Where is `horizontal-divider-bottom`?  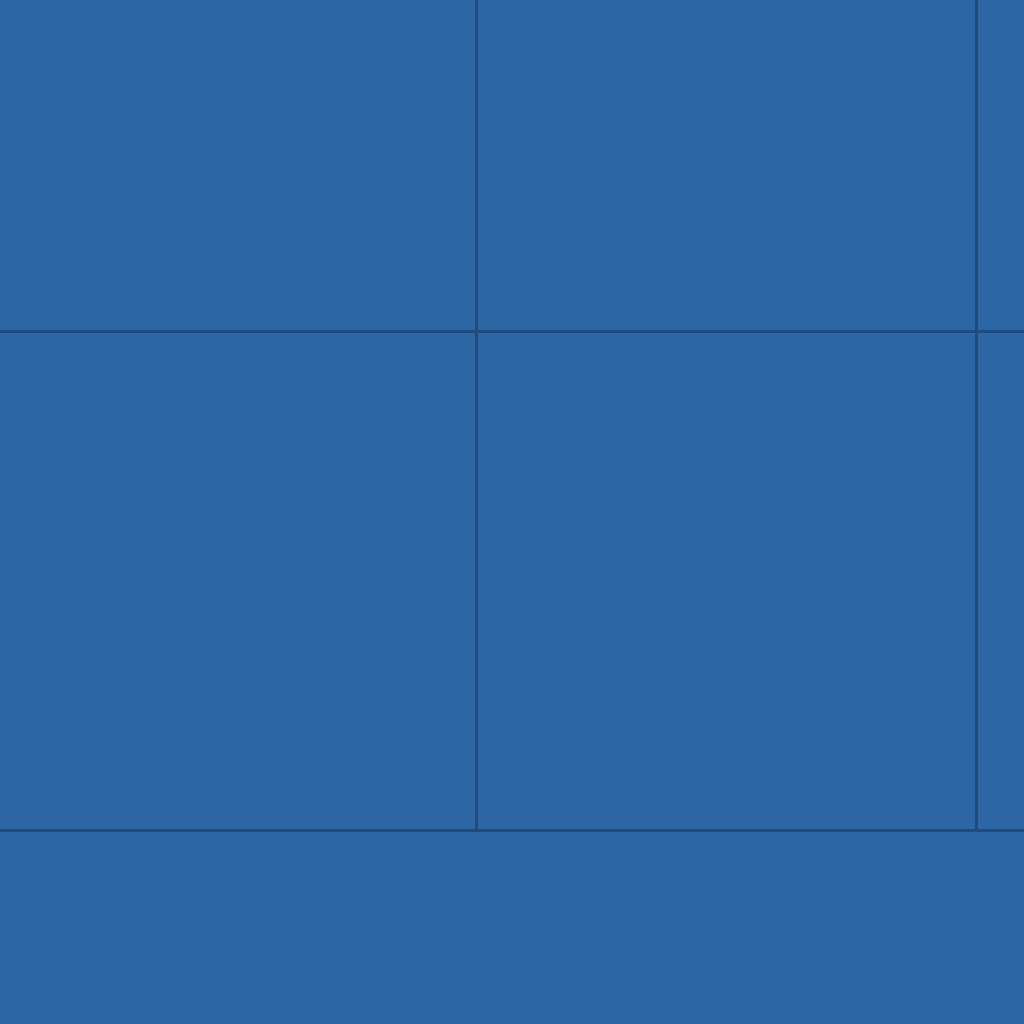
horizontal-divider-bottom is located at coordinates (512, 830).